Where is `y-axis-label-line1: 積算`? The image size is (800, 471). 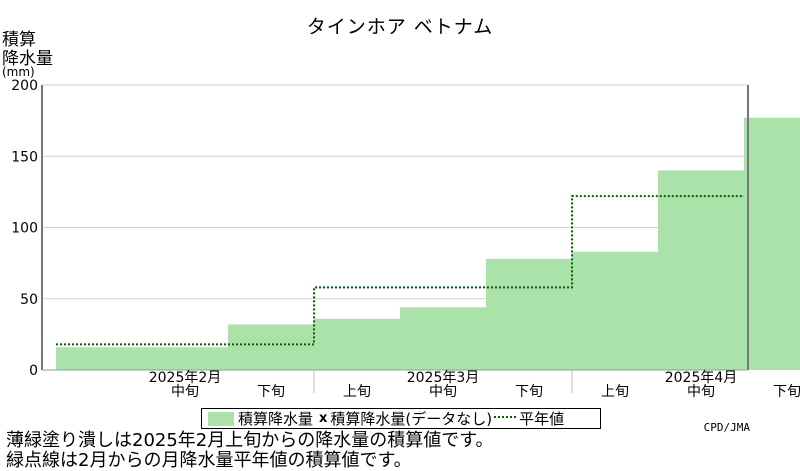 y-axis-label-line1: 積算 is located at coordinates (19, 40).